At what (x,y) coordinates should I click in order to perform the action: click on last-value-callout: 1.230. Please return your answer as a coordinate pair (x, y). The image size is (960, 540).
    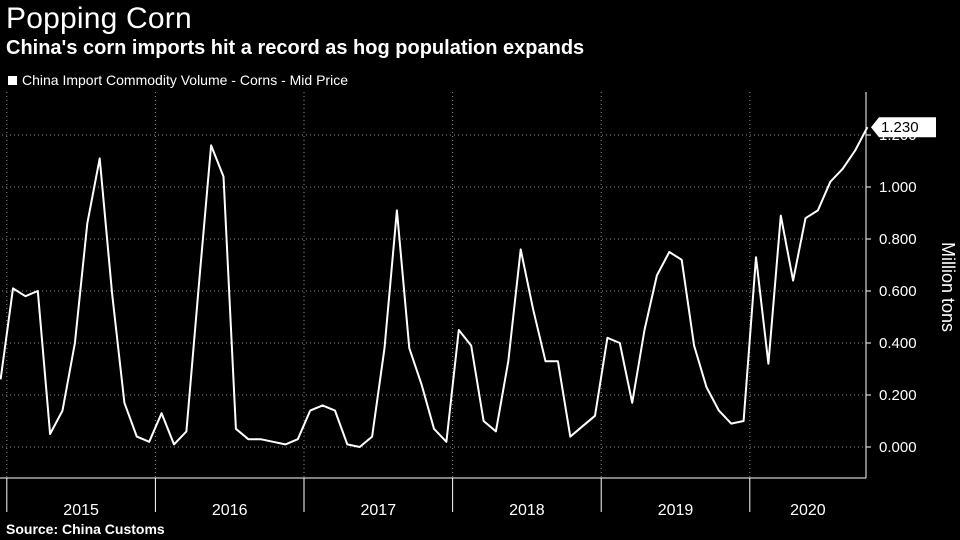
    Looking at the image, I should click on (903, 127).